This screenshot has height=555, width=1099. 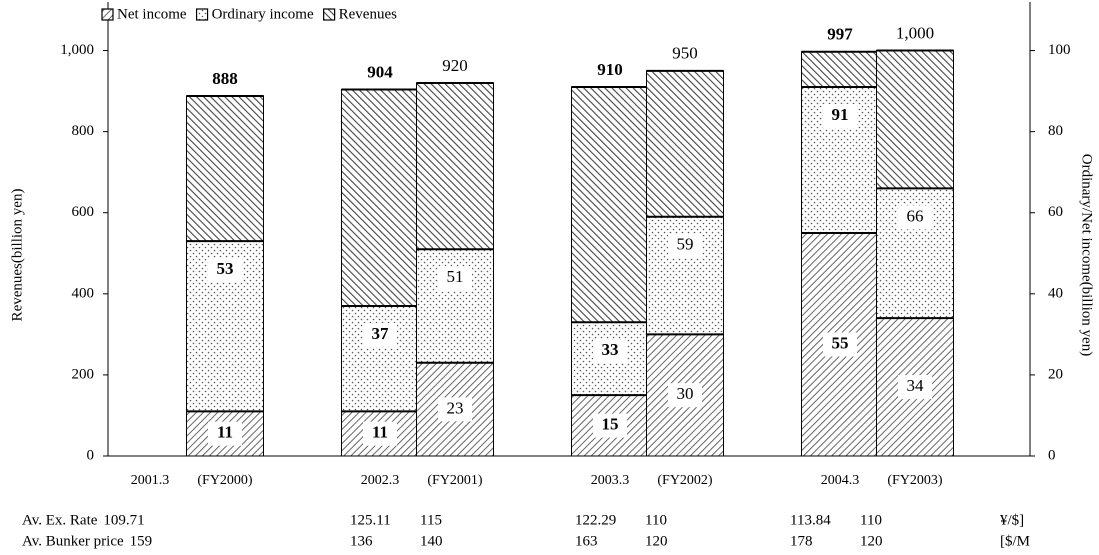 I want to click on table-row-label: Av. Ex. Rate, so click(x=60, y=520).